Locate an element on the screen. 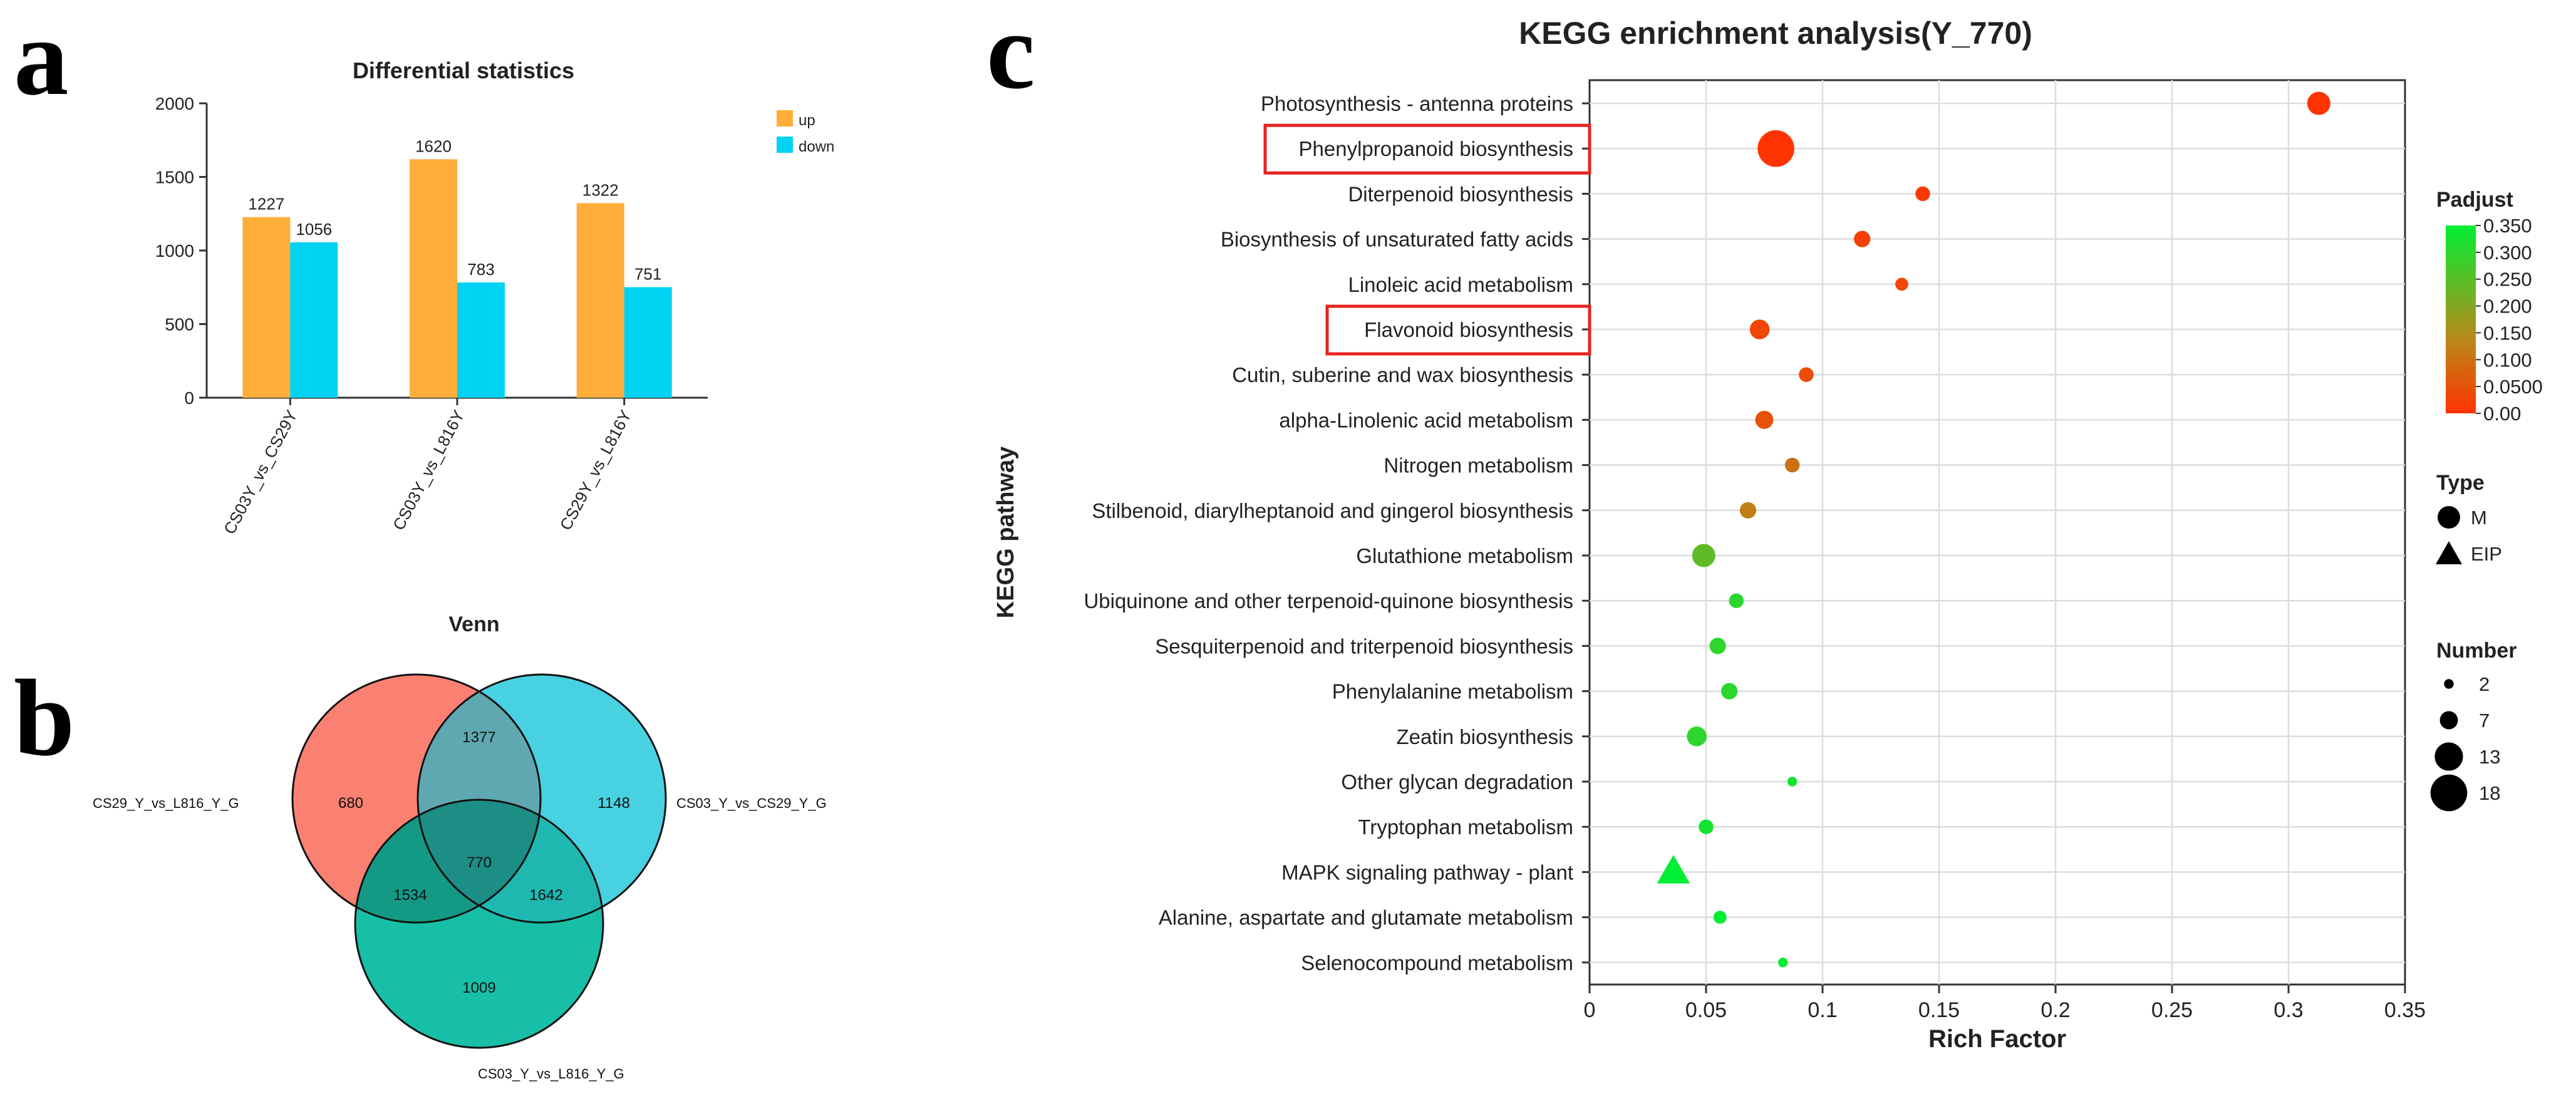 This screenshot has height=1096, width=2576. chart-a-category-label: CS03Y_vs_CS29Y is located at coordinates (260, 472).